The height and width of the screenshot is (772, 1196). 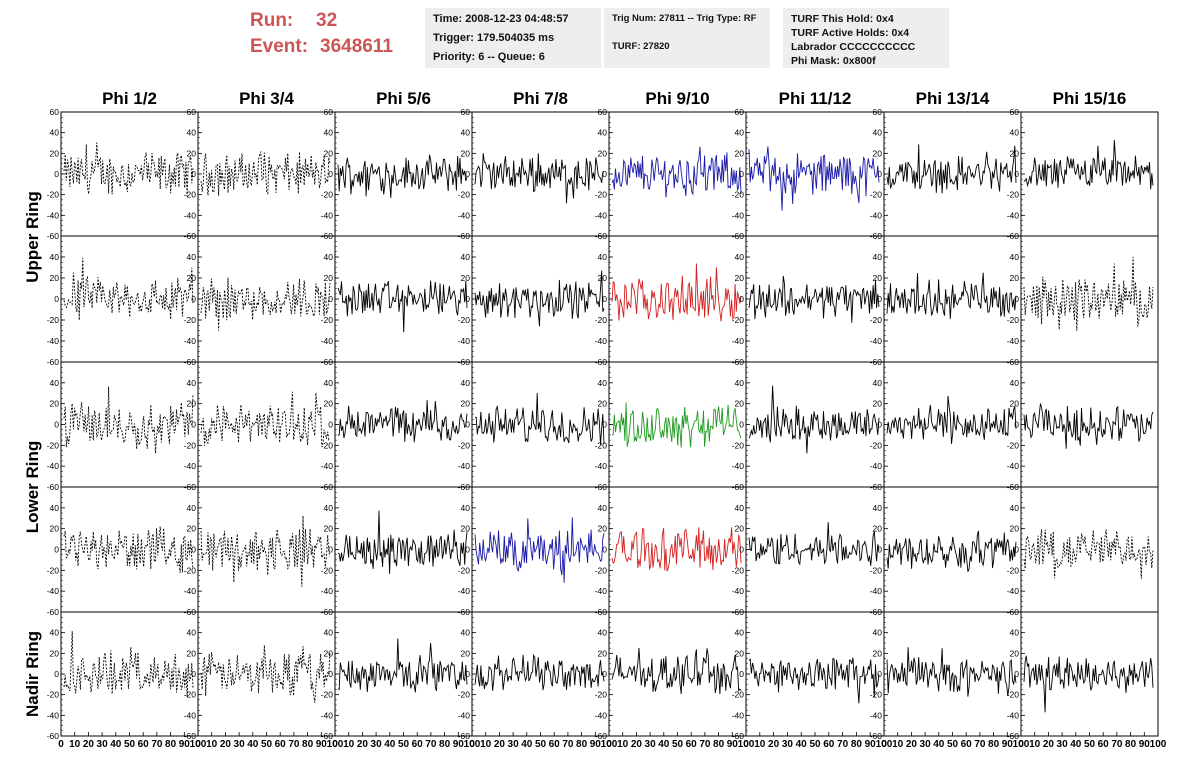 I want to click on priority-text: Priority: 6 -- Queue: 6, so click(x=489, y=57).